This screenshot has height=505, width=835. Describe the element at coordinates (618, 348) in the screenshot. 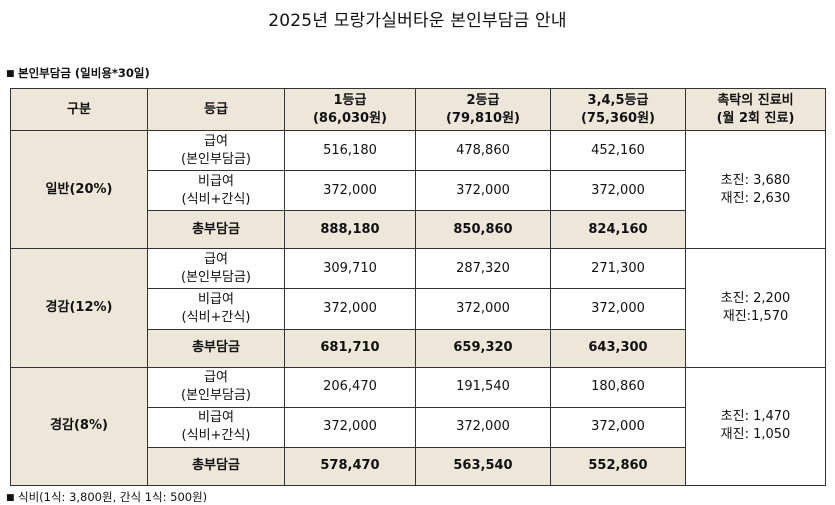

I see `total-value: 643,300` at that location.